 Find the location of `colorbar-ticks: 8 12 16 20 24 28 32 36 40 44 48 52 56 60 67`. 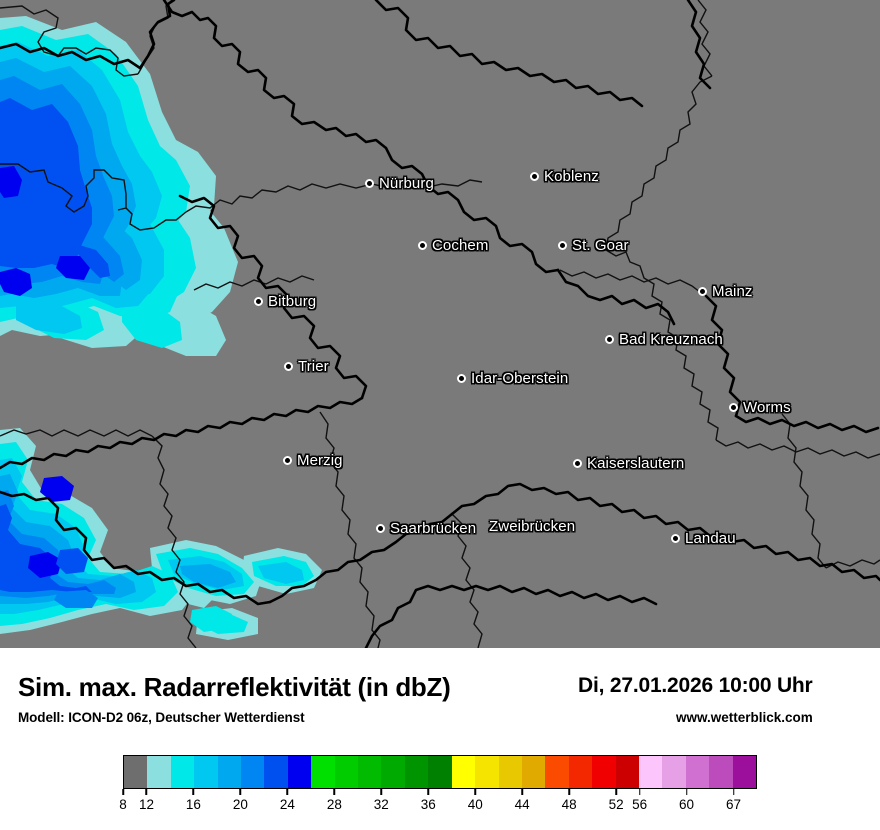

colorbar-ticks: 8 12 16 20 24 28 32 36 40 44 48 52 56 60 67 is located at coordinates (438, 801).